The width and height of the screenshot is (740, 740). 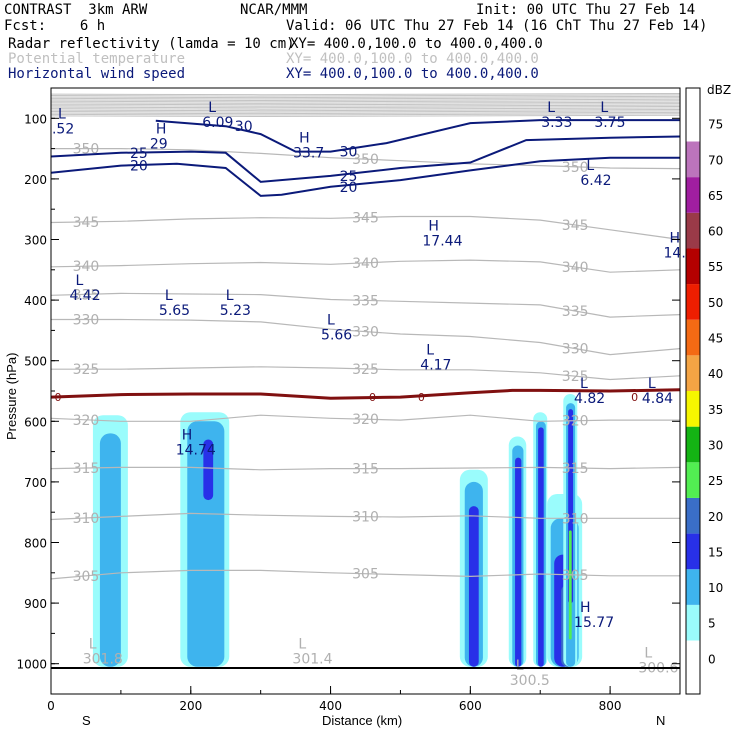 I want to click on extremum-value: .52, so click(x=63, y=129).